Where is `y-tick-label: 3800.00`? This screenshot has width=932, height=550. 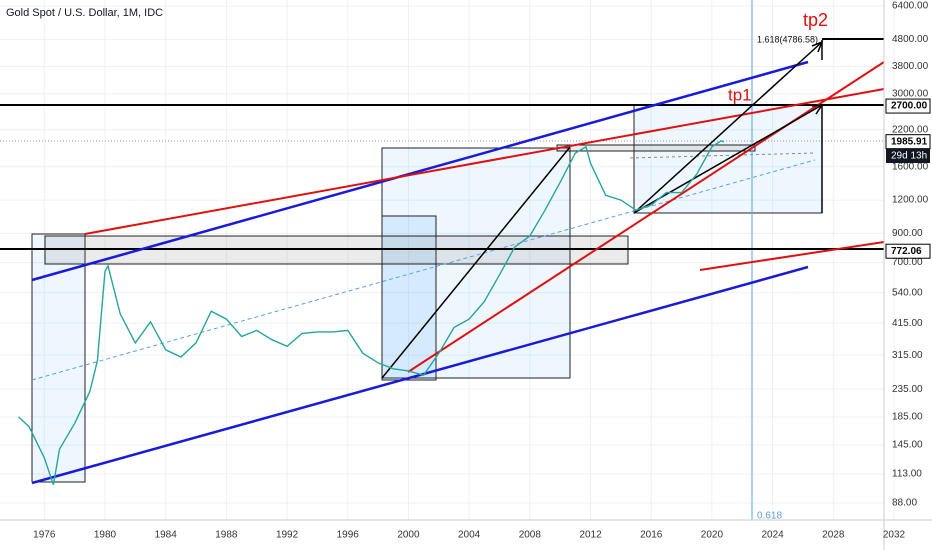
y-tick-label: 3800.00 is located at coordinates (910, 66).